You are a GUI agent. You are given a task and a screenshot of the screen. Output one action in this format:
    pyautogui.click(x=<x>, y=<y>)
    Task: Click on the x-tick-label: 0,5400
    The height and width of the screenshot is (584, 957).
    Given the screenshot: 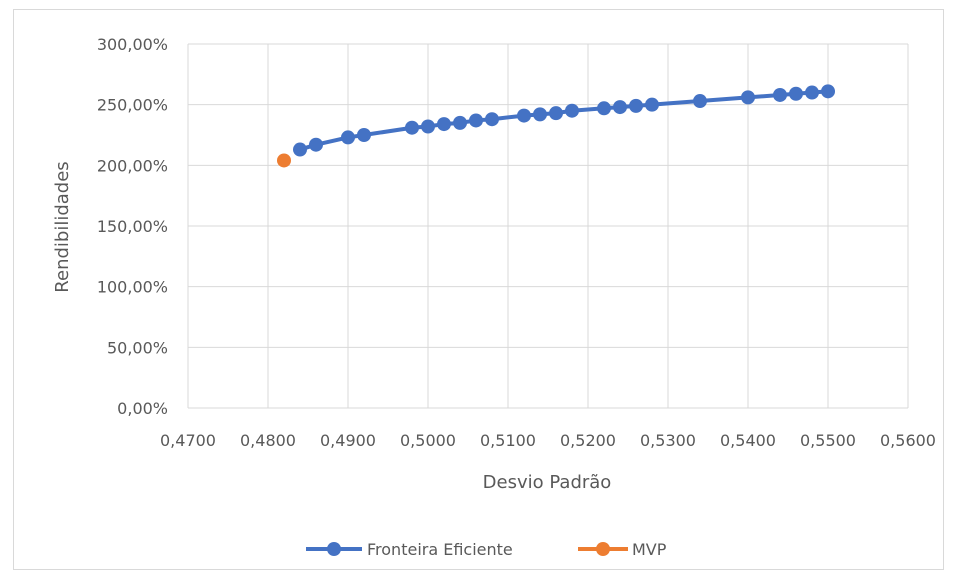 What is the action you would take?
    pyautogui.click(x=748, y=440)
    